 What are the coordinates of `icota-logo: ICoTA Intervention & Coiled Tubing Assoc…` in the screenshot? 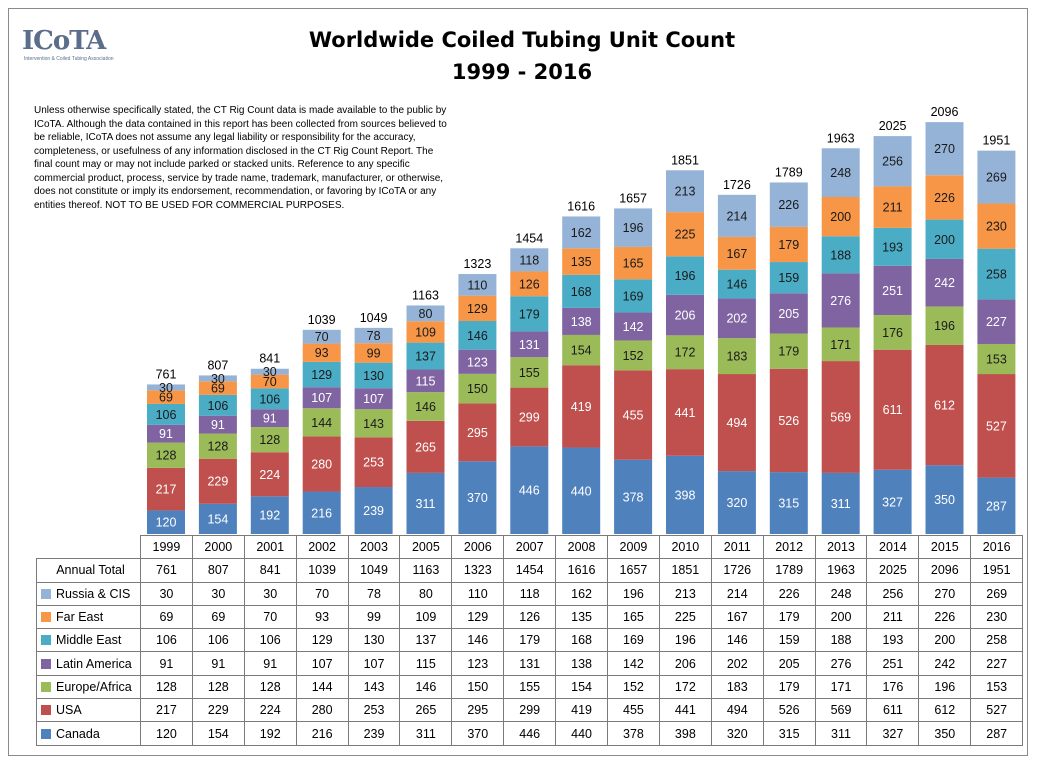 It's located at (72, 46).